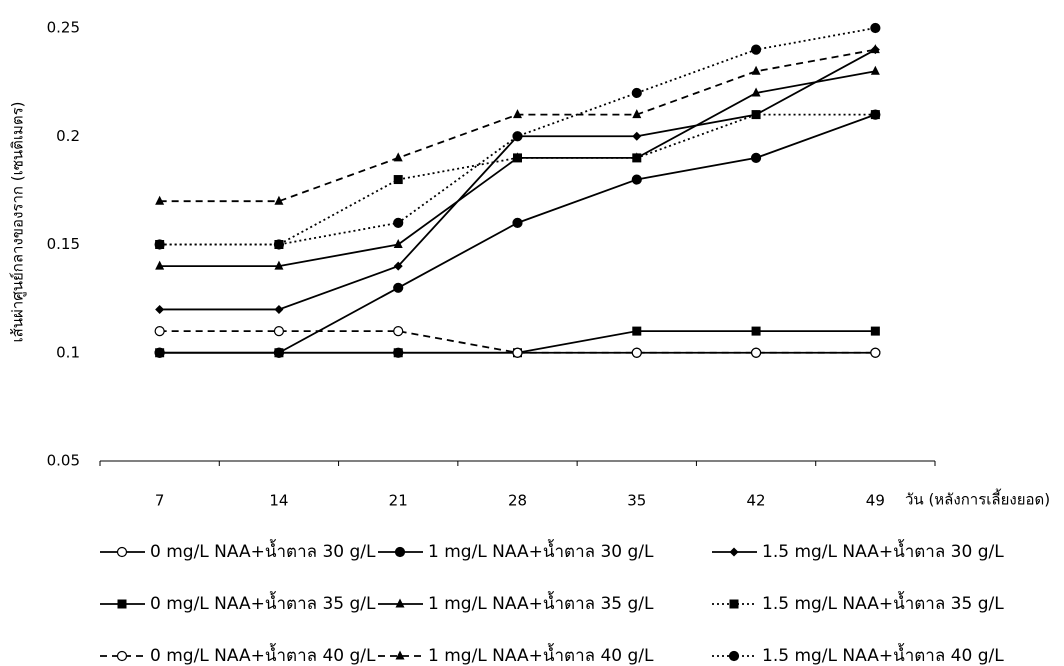  What do you see at coordinates (63, 461) in the screenshot?
I see `y-tick-label: 0.05` at bounding box center [63, 461].